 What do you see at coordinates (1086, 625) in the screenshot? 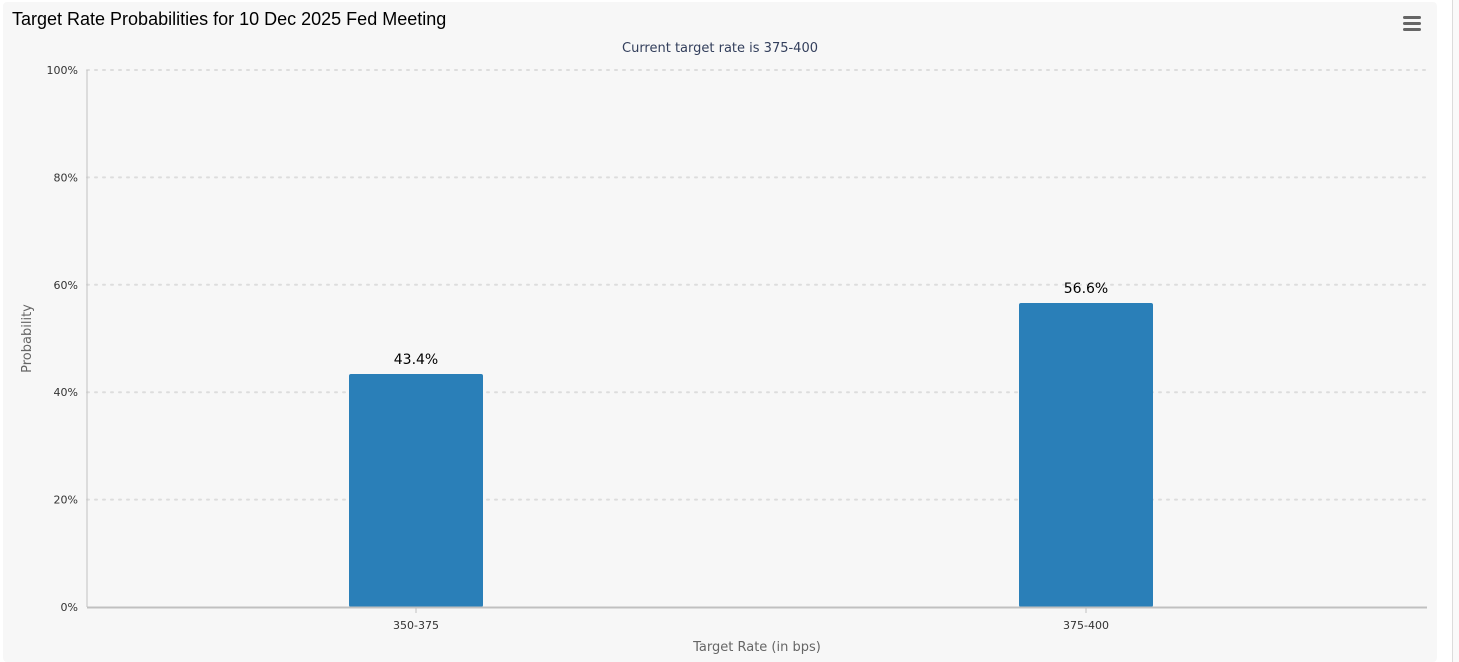
I see `x-tick-label: 375-400` at bounding box center [1086, 625].